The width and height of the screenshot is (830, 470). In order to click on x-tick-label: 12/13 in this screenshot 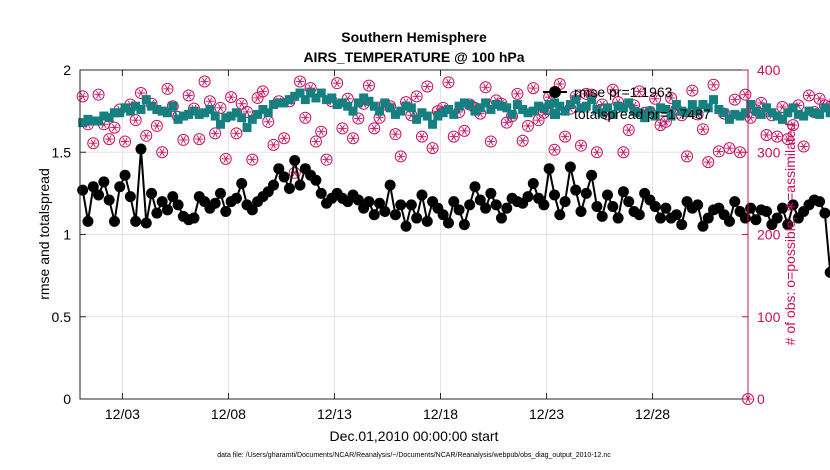, I will do `click(334, 414)`.